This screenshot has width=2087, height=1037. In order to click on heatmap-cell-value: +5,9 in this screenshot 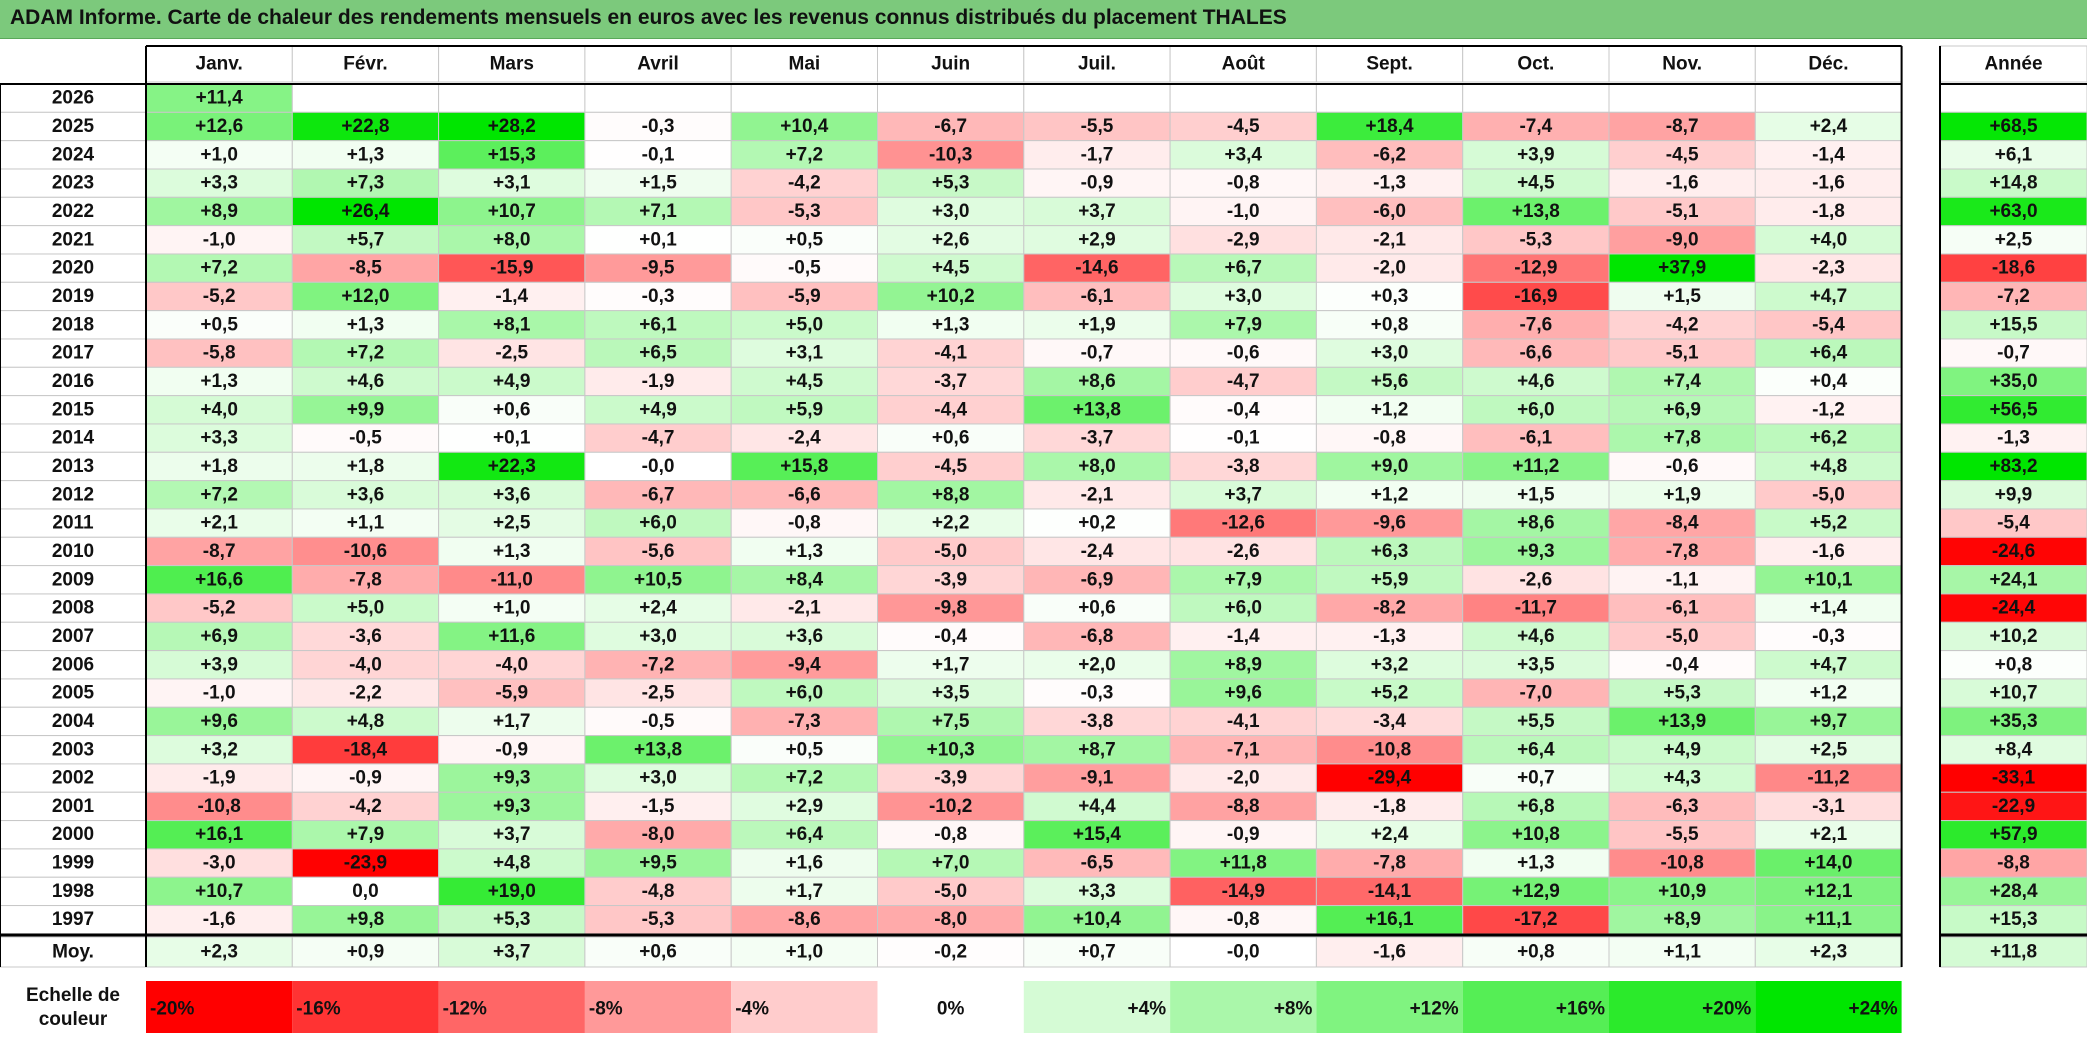, I will do `click(1390, 579)`.